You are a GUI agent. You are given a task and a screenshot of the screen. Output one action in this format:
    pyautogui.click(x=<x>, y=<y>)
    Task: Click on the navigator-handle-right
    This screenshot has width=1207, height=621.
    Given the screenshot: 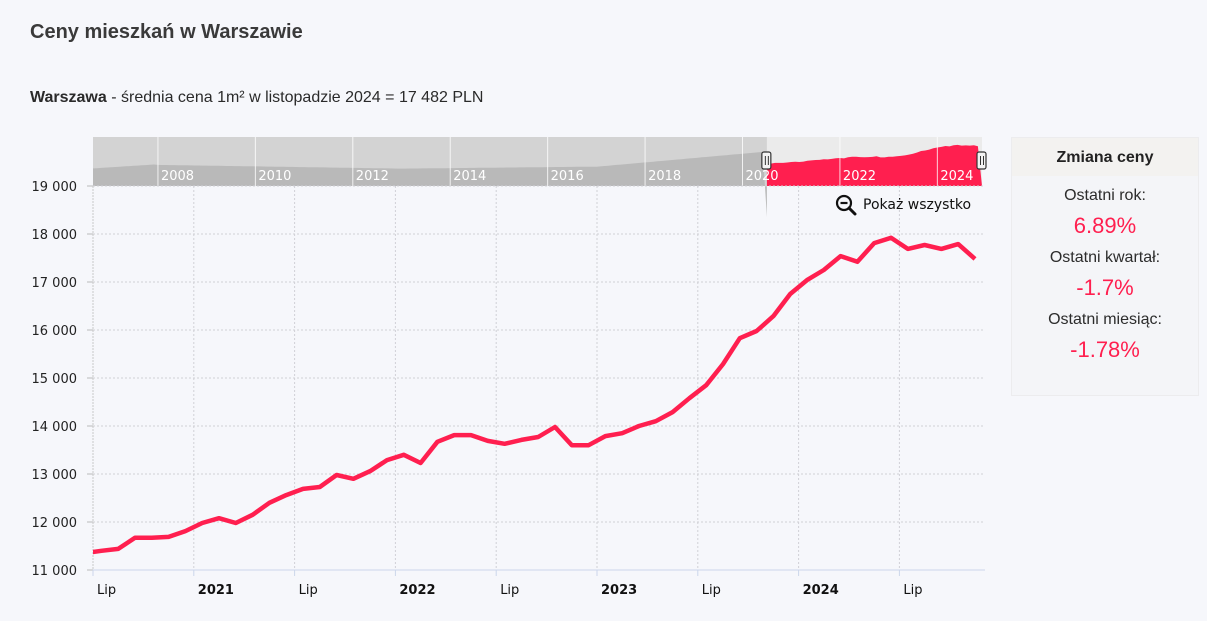 What is the action you would take?
    pyautogui.click(x=981, y=160)
    